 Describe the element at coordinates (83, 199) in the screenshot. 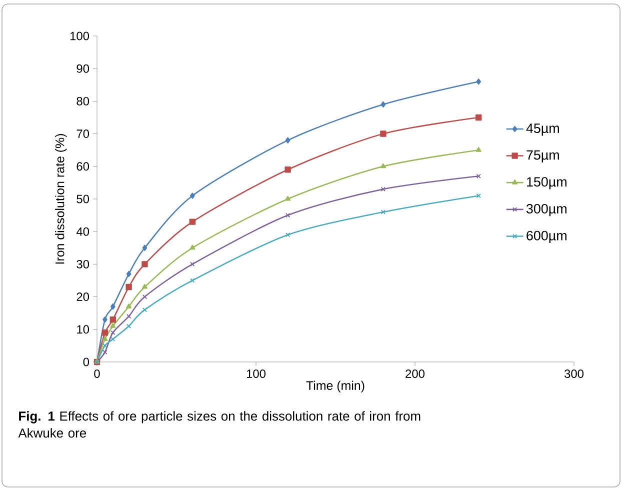

I see `y-tick-label: 50` at that location.